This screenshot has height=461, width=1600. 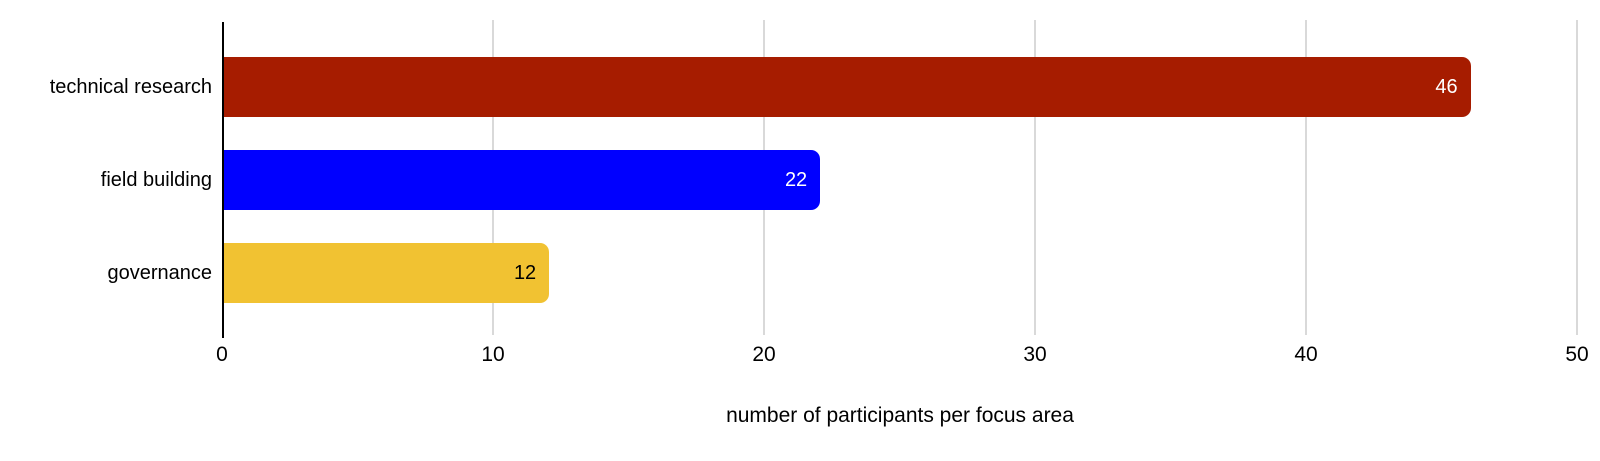 What do you see at coordinates (1306, 354) in the screenshot?
I see `x-tick-label-40: 40` at bounding box center [1306, 354].